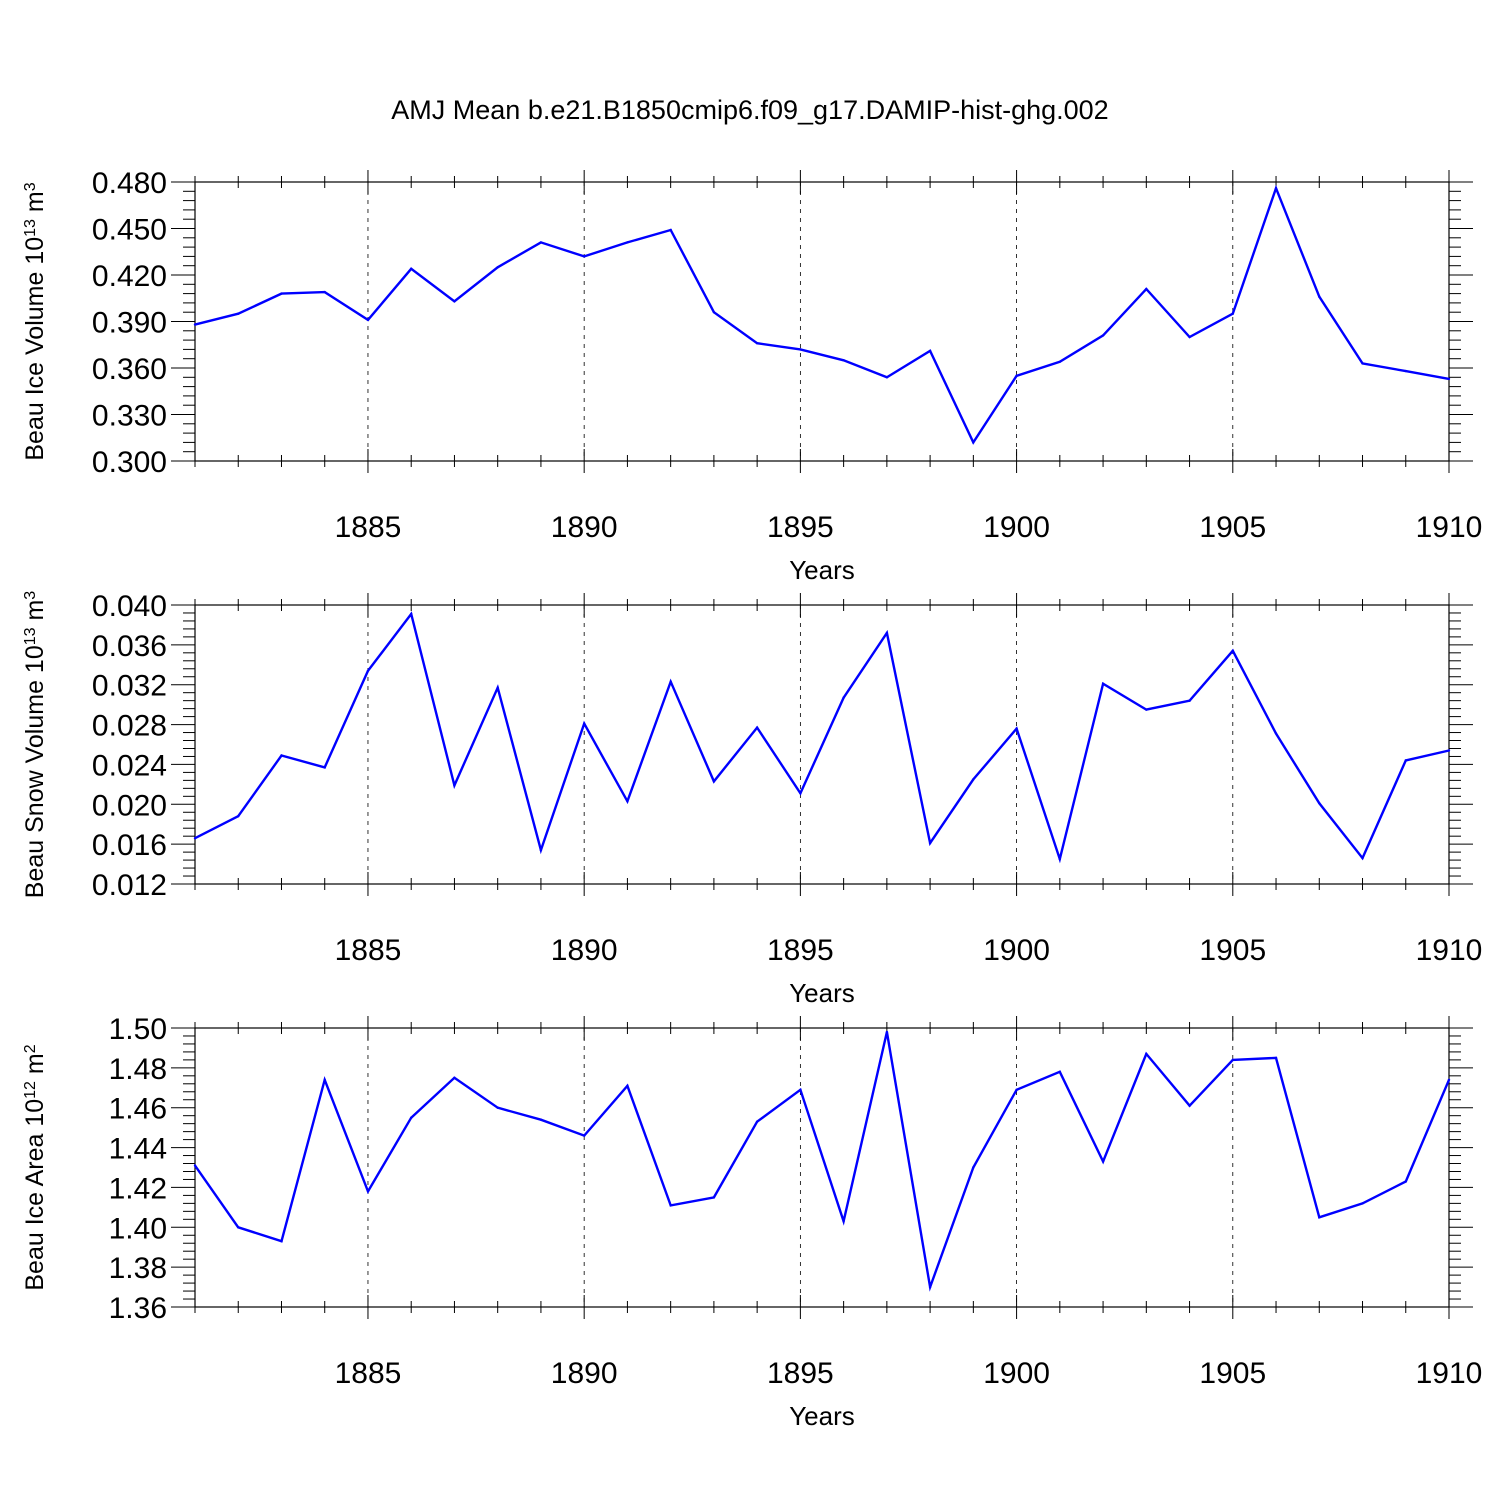  I want to click on y-tick-label: 1.42, so click(138, 1188).